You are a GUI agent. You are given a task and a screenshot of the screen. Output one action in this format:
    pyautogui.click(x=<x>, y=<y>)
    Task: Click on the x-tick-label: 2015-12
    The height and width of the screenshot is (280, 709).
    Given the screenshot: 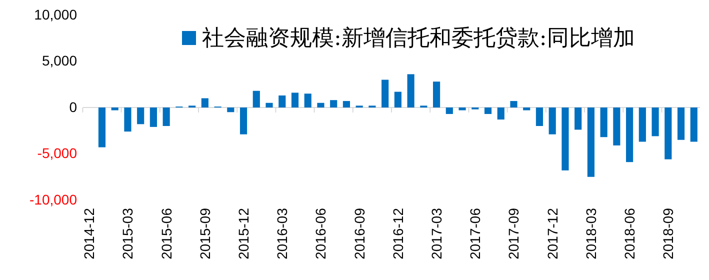 What is the action you would take?
    pyautogui.click(x=244, y=234)
    